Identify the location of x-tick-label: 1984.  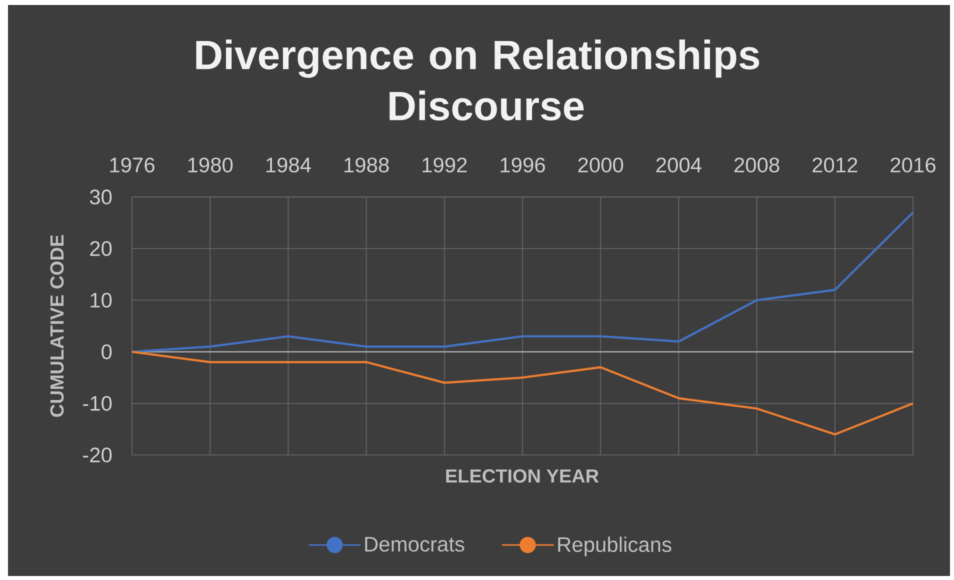
(288, 165).